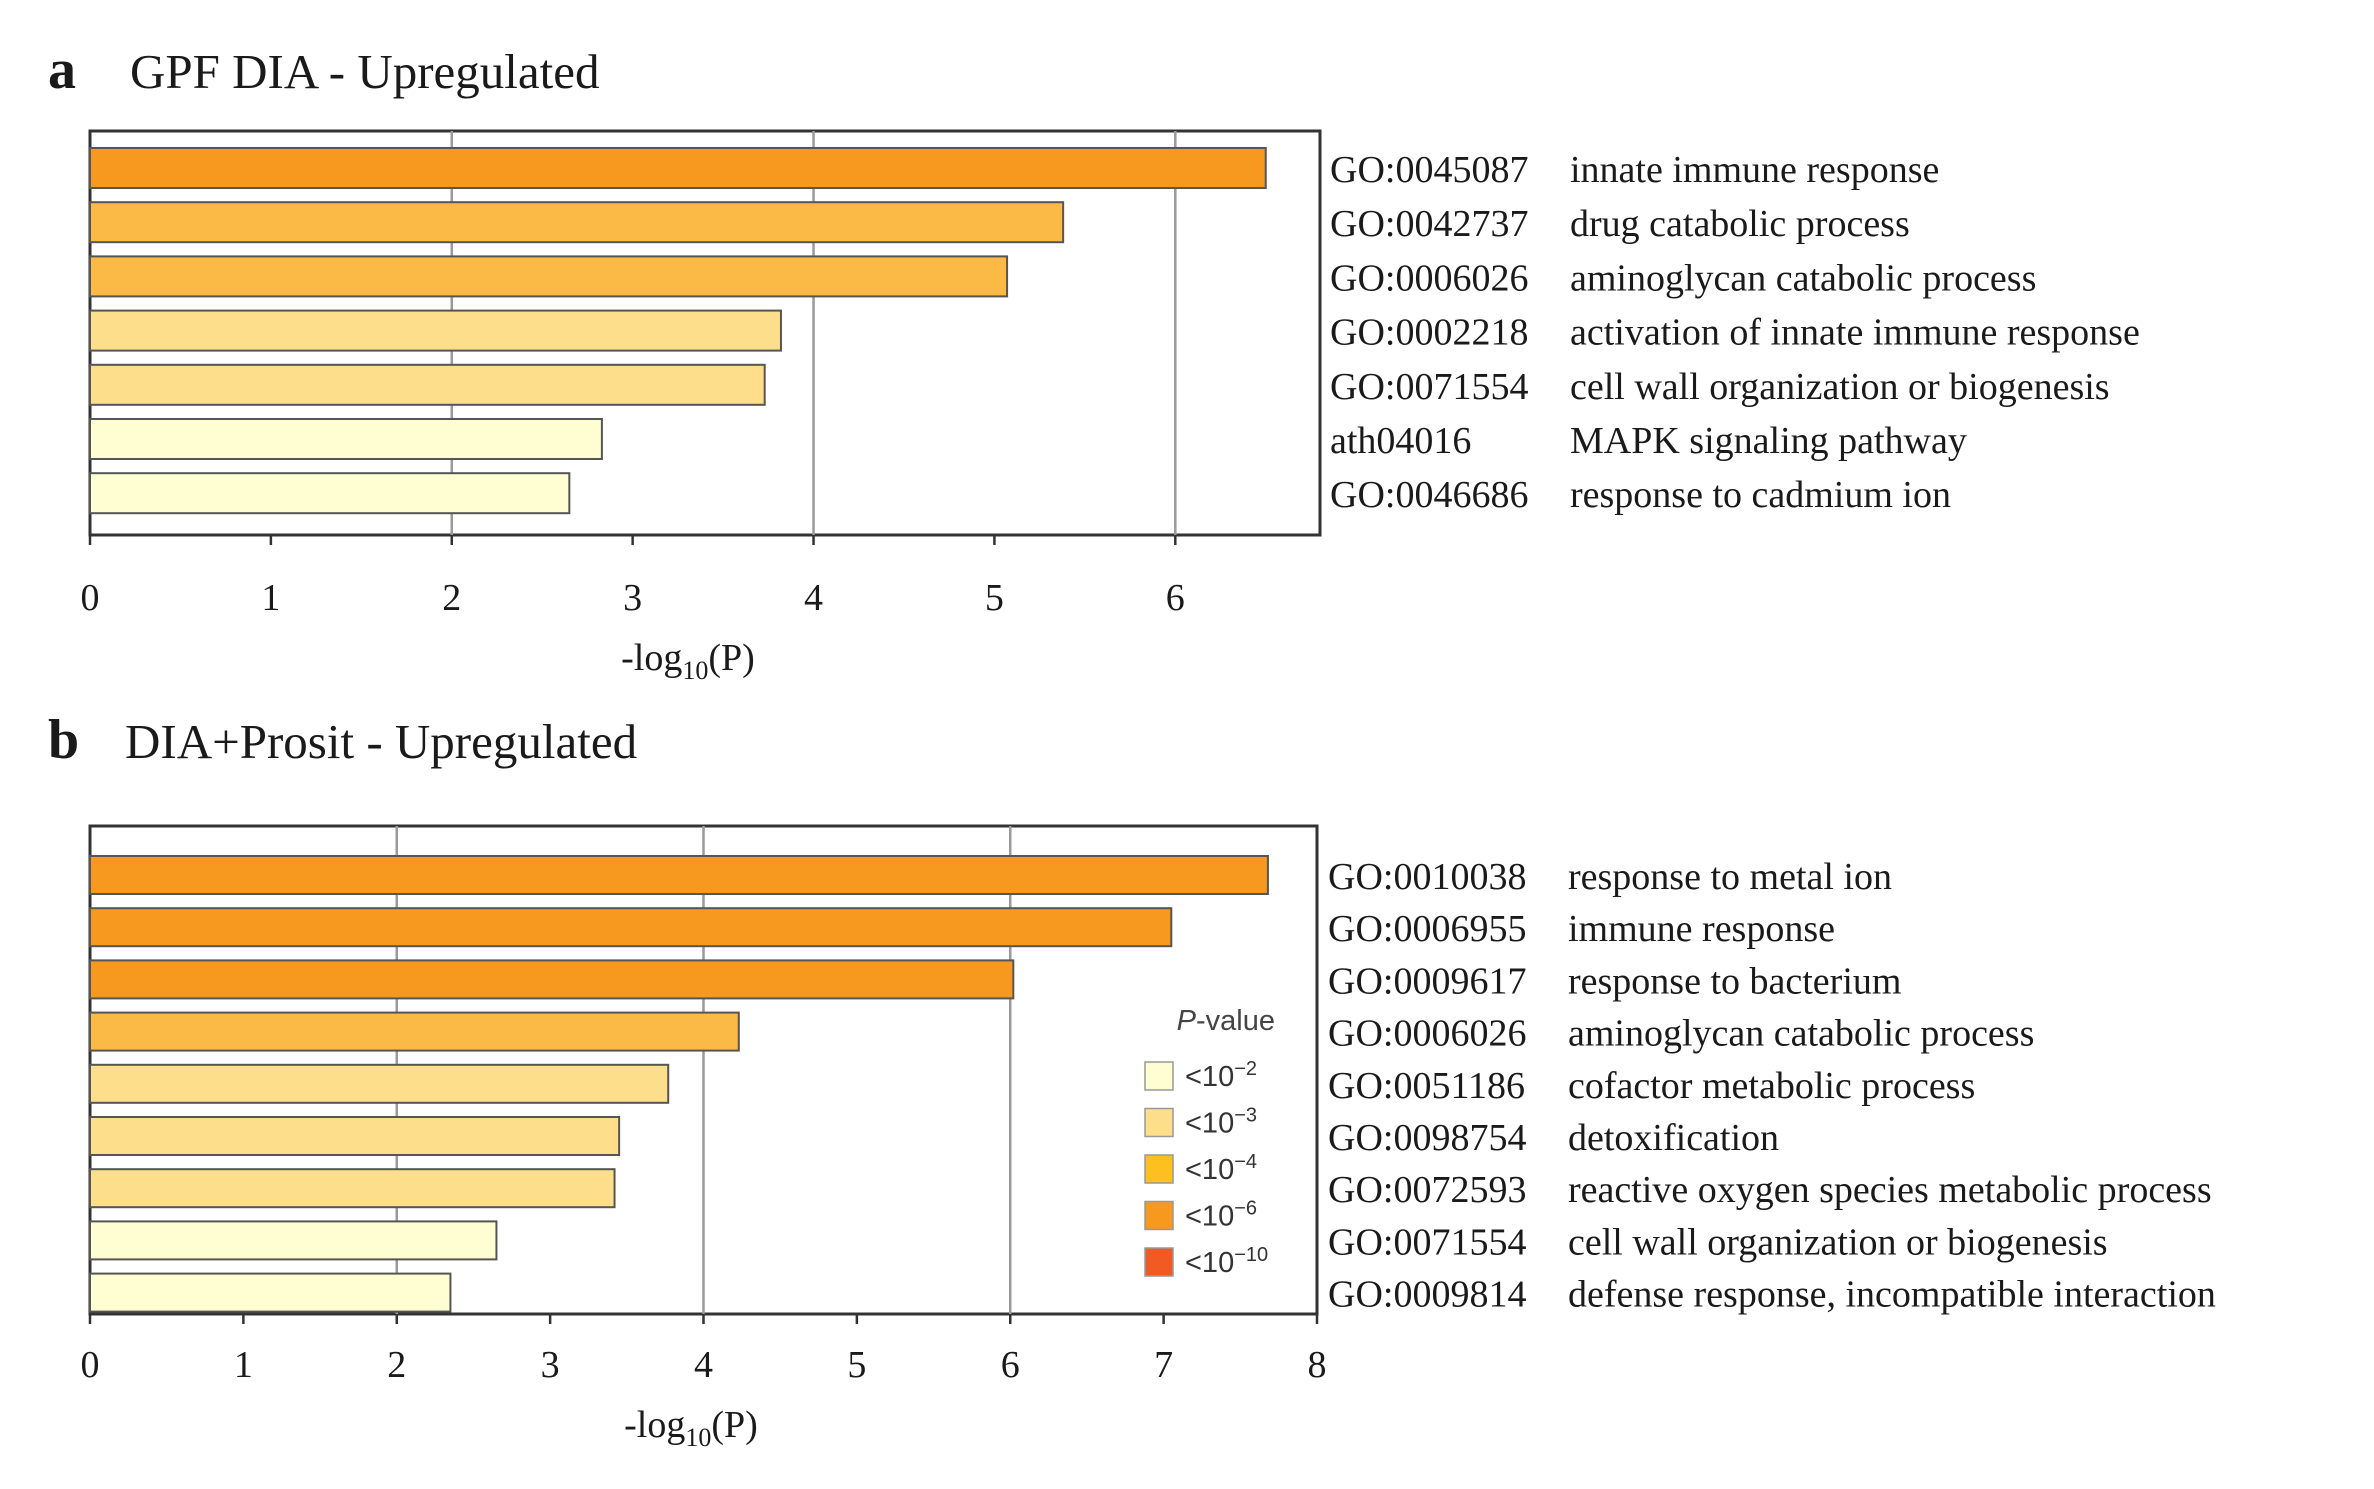 Image resolution: width=2374 pixels, height=1489 pixels. I want to click on legend-title: P-value, so click(1226, 1021).